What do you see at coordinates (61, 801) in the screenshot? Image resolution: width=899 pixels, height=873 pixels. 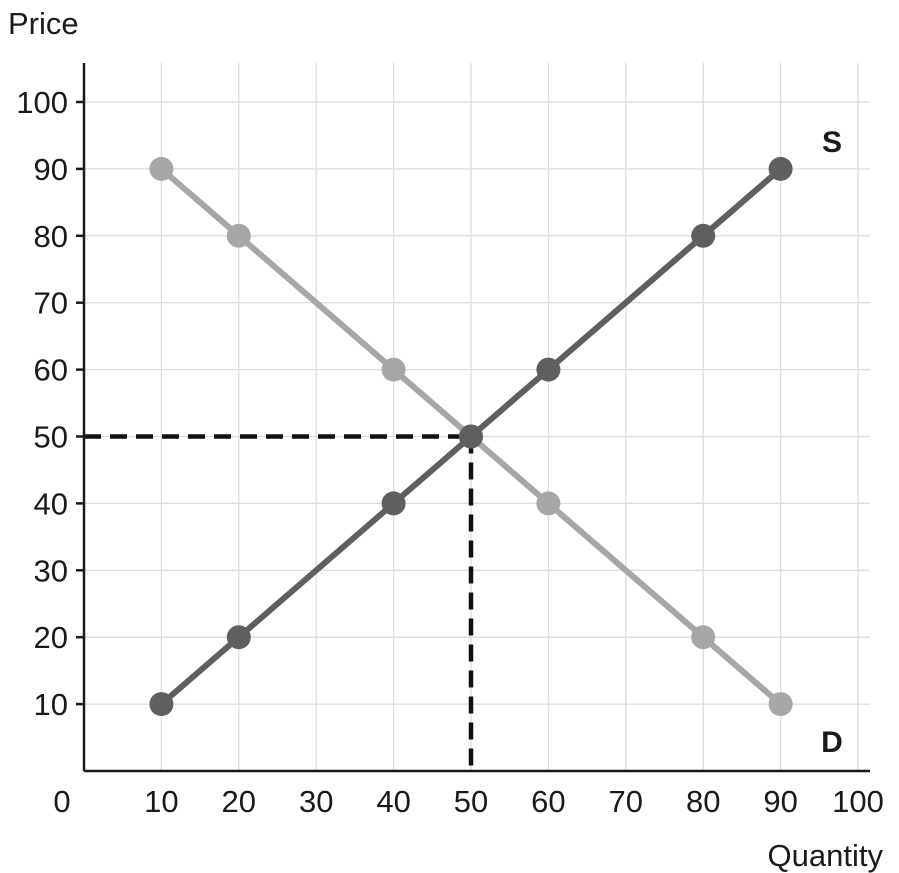 I see `x-tick-label-0: 0` at bounding box center [61, 801].